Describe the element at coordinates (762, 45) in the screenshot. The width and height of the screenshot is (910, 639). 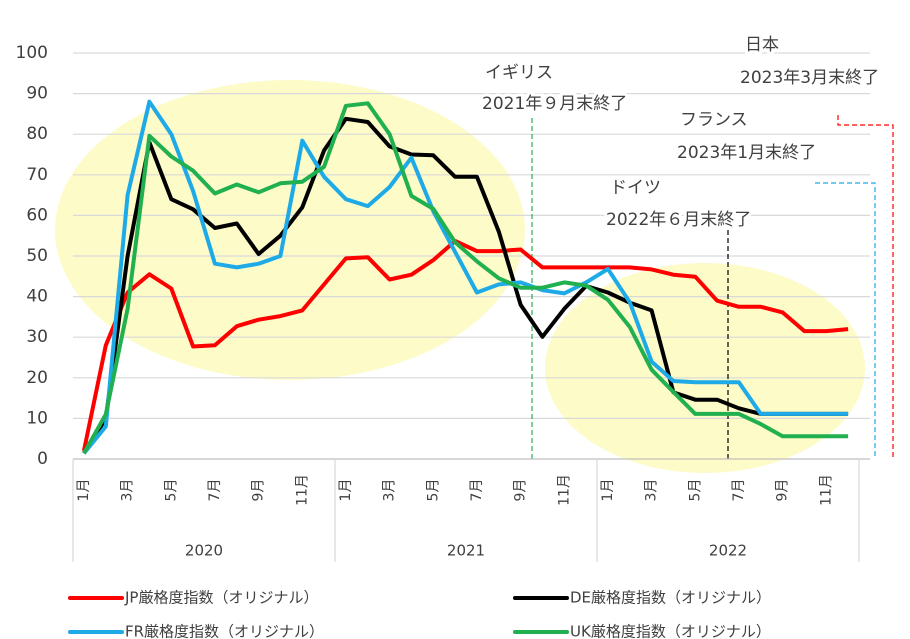
I see `annotation: 日本` at that location.